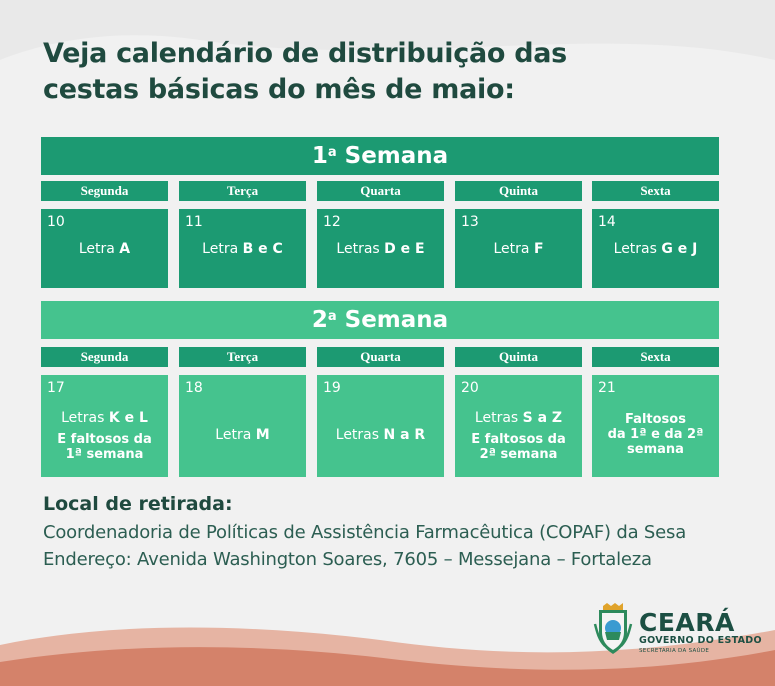 The image size is (775, 686). What do you see at coordinates (613, 628) in the screenshot?
I see `ceara-coat-of-arms-icon` at bounding box center [613, 628].